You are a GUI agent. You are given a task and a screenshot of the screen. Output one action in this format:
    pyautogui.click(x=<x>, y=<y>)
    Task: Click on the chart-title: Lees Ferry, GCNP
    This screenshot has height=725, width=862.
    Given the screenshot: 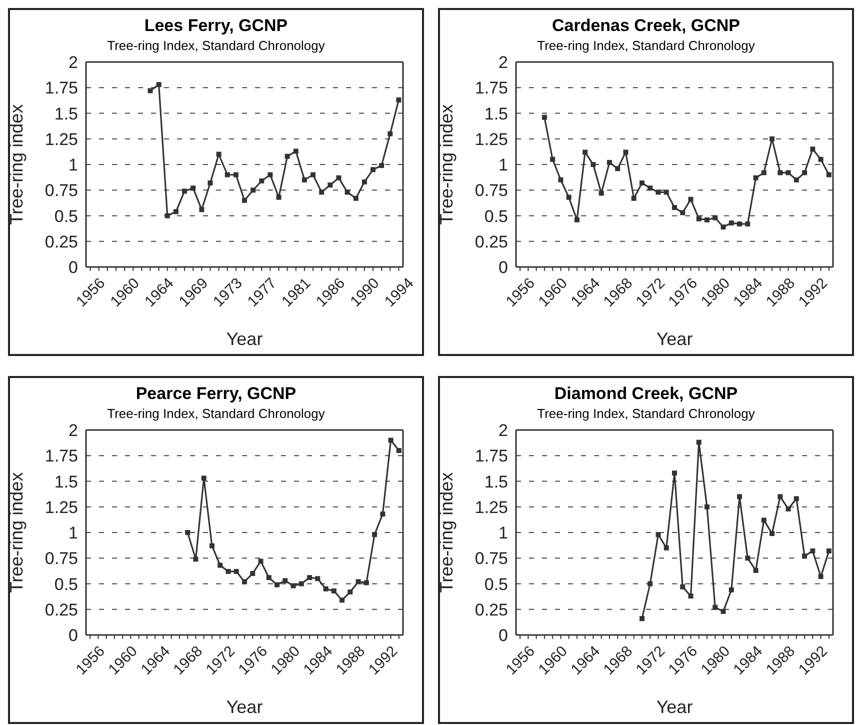 What is the action you would take?
    pyautogui.click(x=216, y=26)
    